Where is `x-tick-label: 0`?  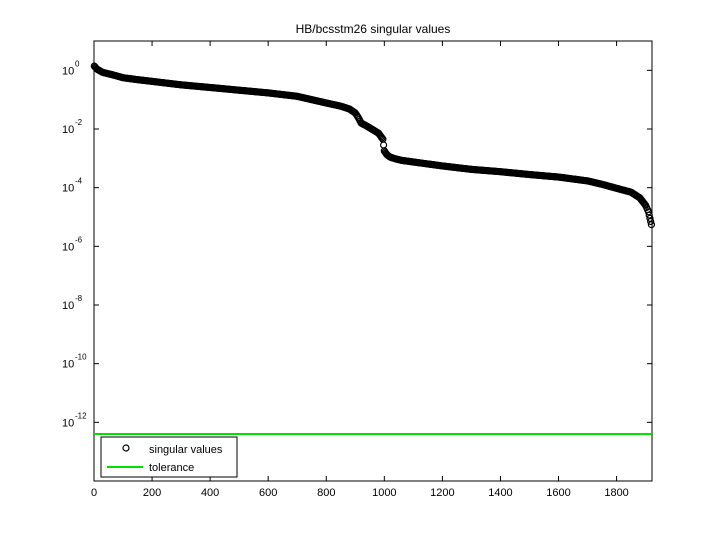 x-tick-label: 0 is located at coordinates (94, 493).